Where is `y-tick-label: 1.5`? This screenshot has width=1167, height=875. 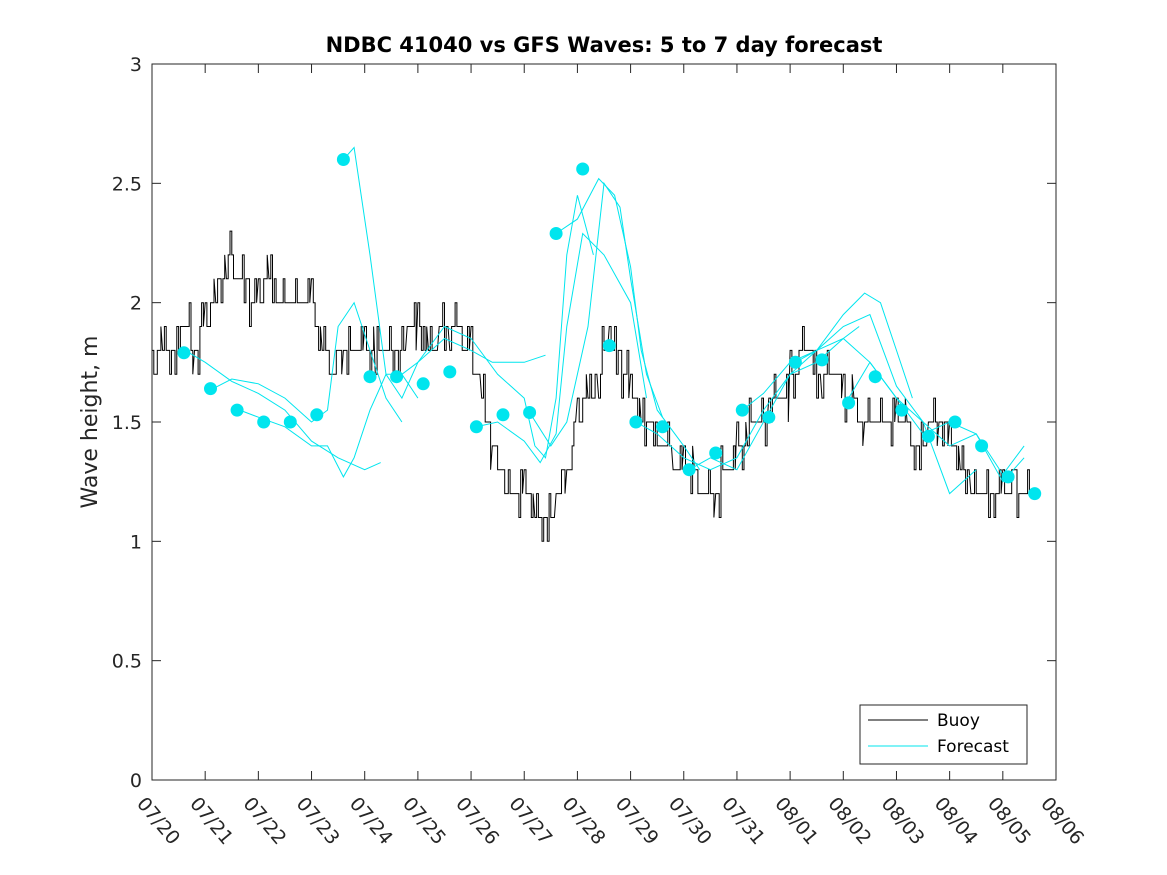 y-tick-label: 1.5 is located at coordinates (127, 423).